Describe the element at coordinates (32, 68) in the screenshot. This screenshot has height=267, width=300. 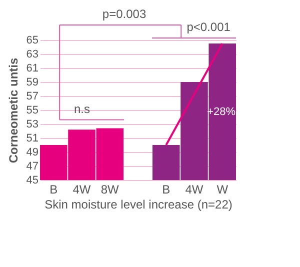
I see `y-tick-label: 61` at that location.